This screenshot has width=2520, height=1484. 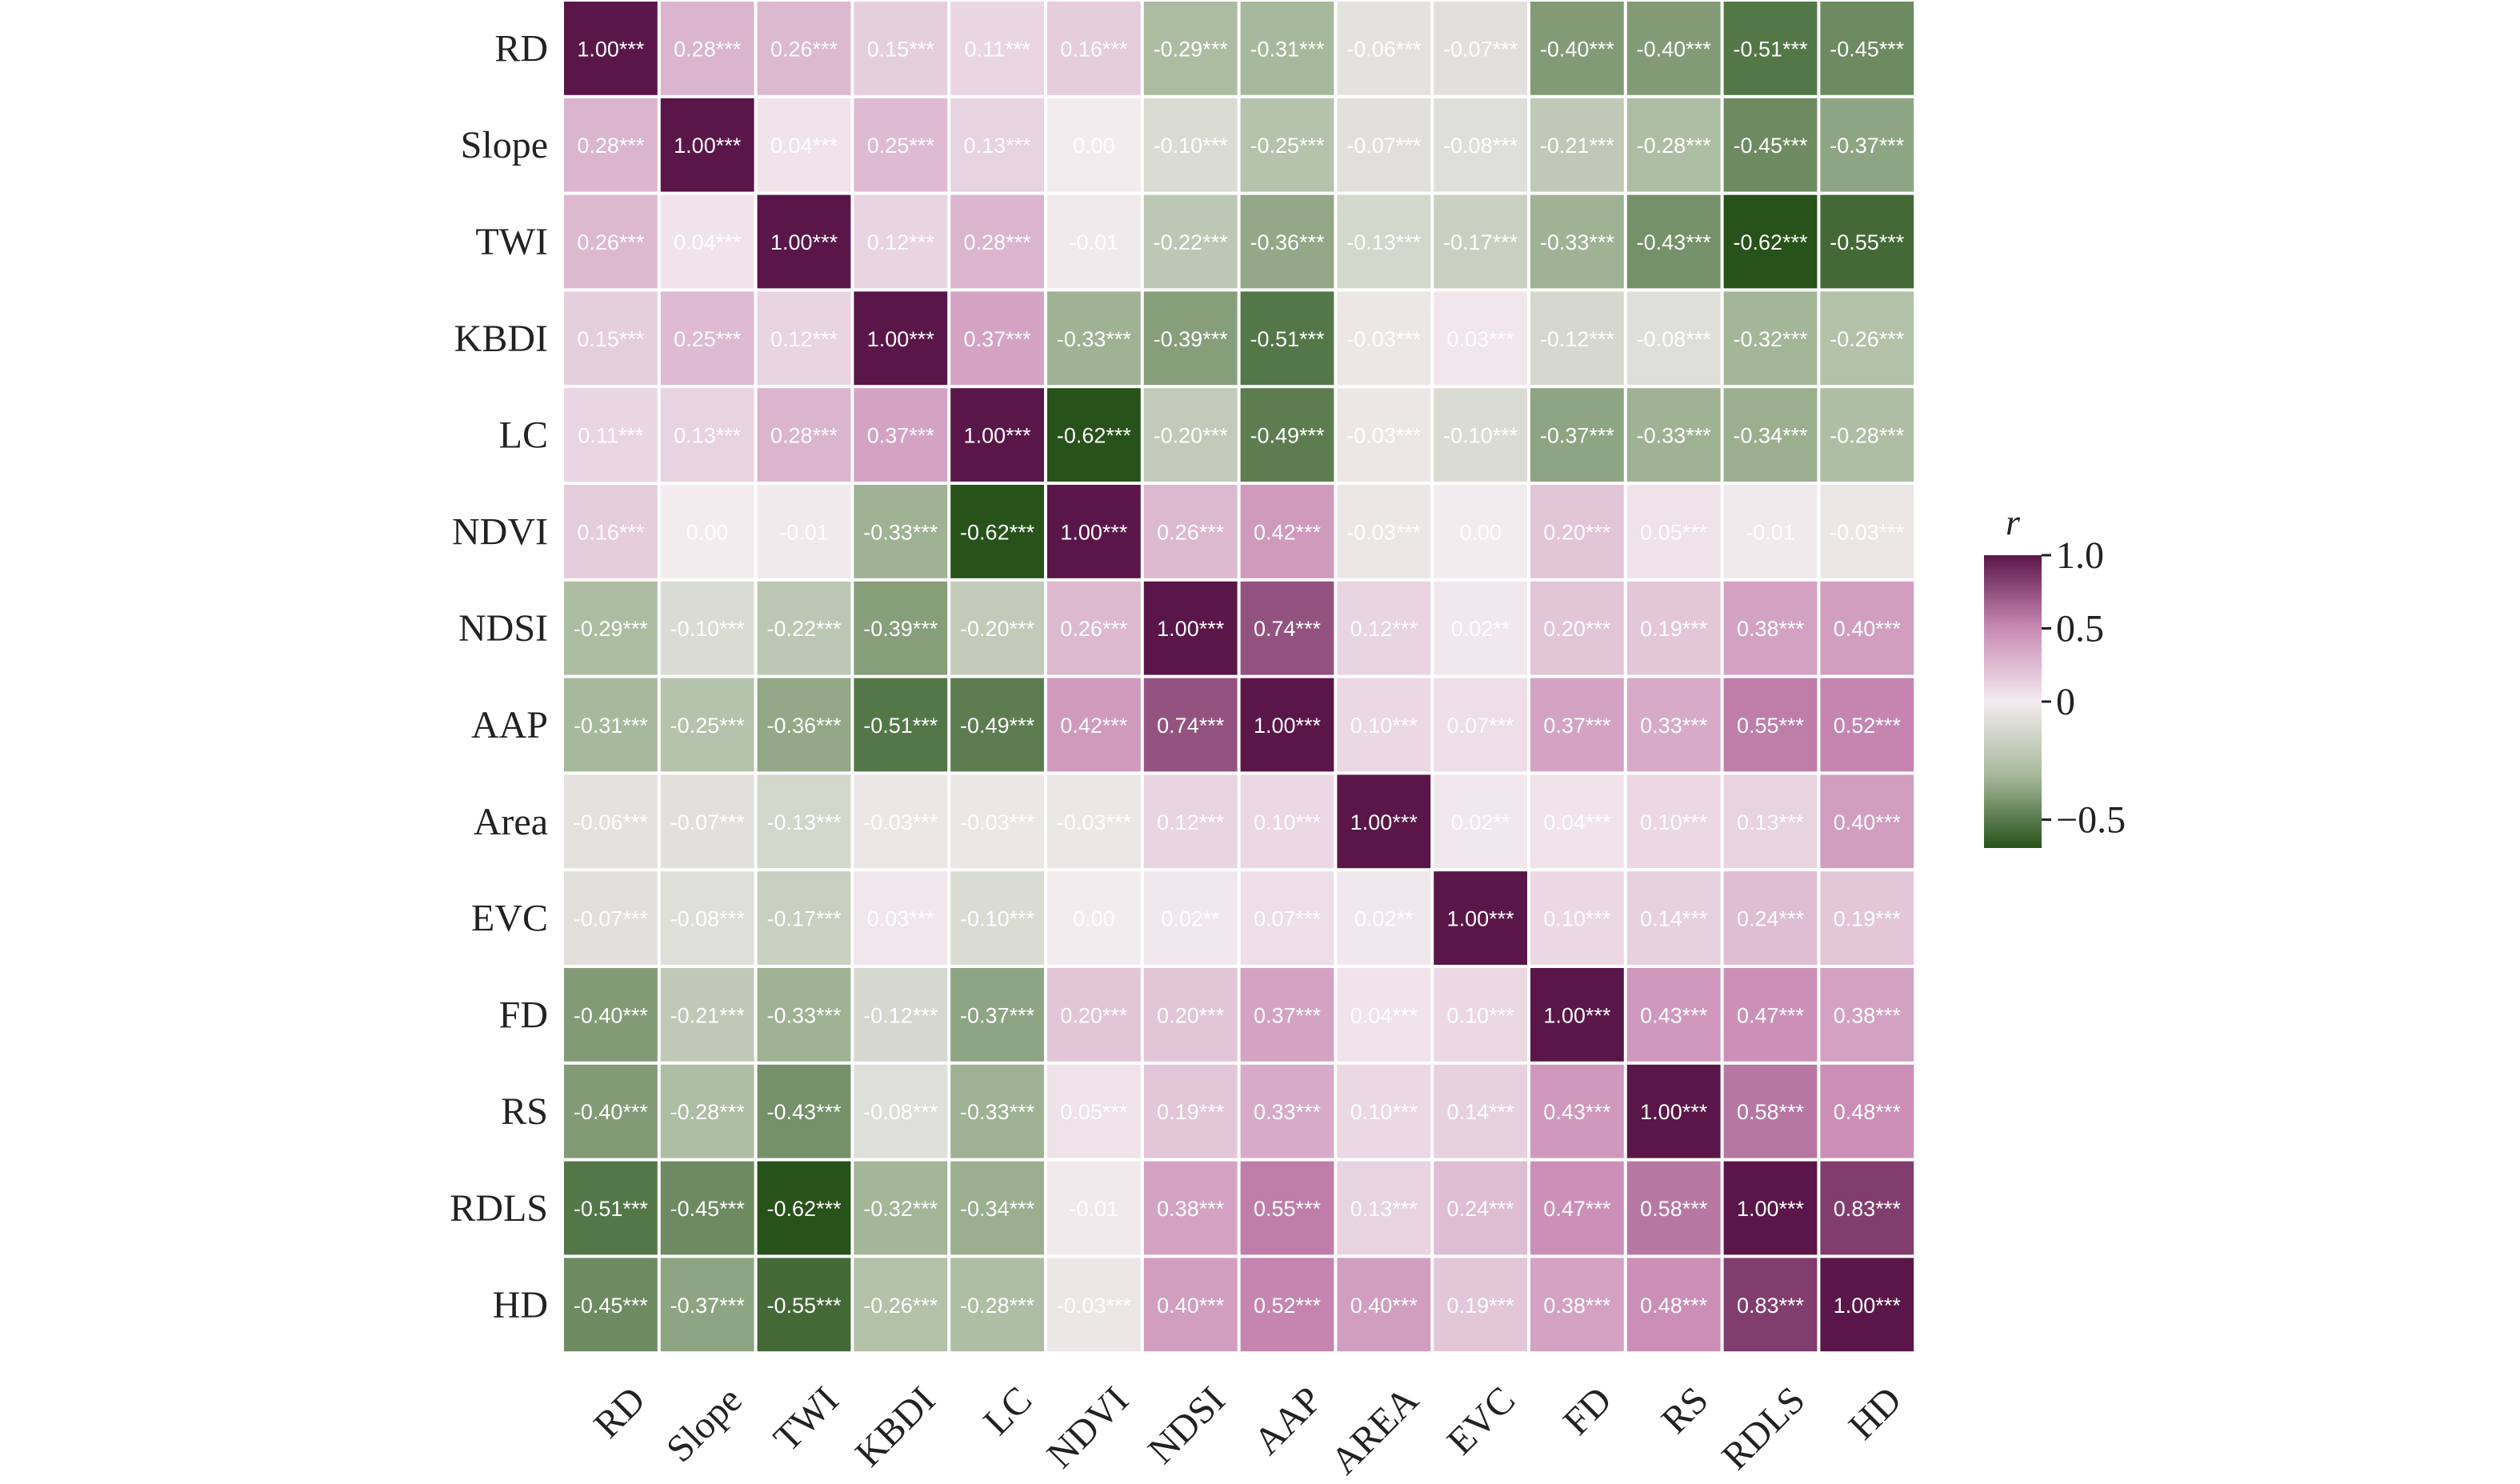 I want to click on cell-value-label: -0.07***, so click(x=1384, y=146).